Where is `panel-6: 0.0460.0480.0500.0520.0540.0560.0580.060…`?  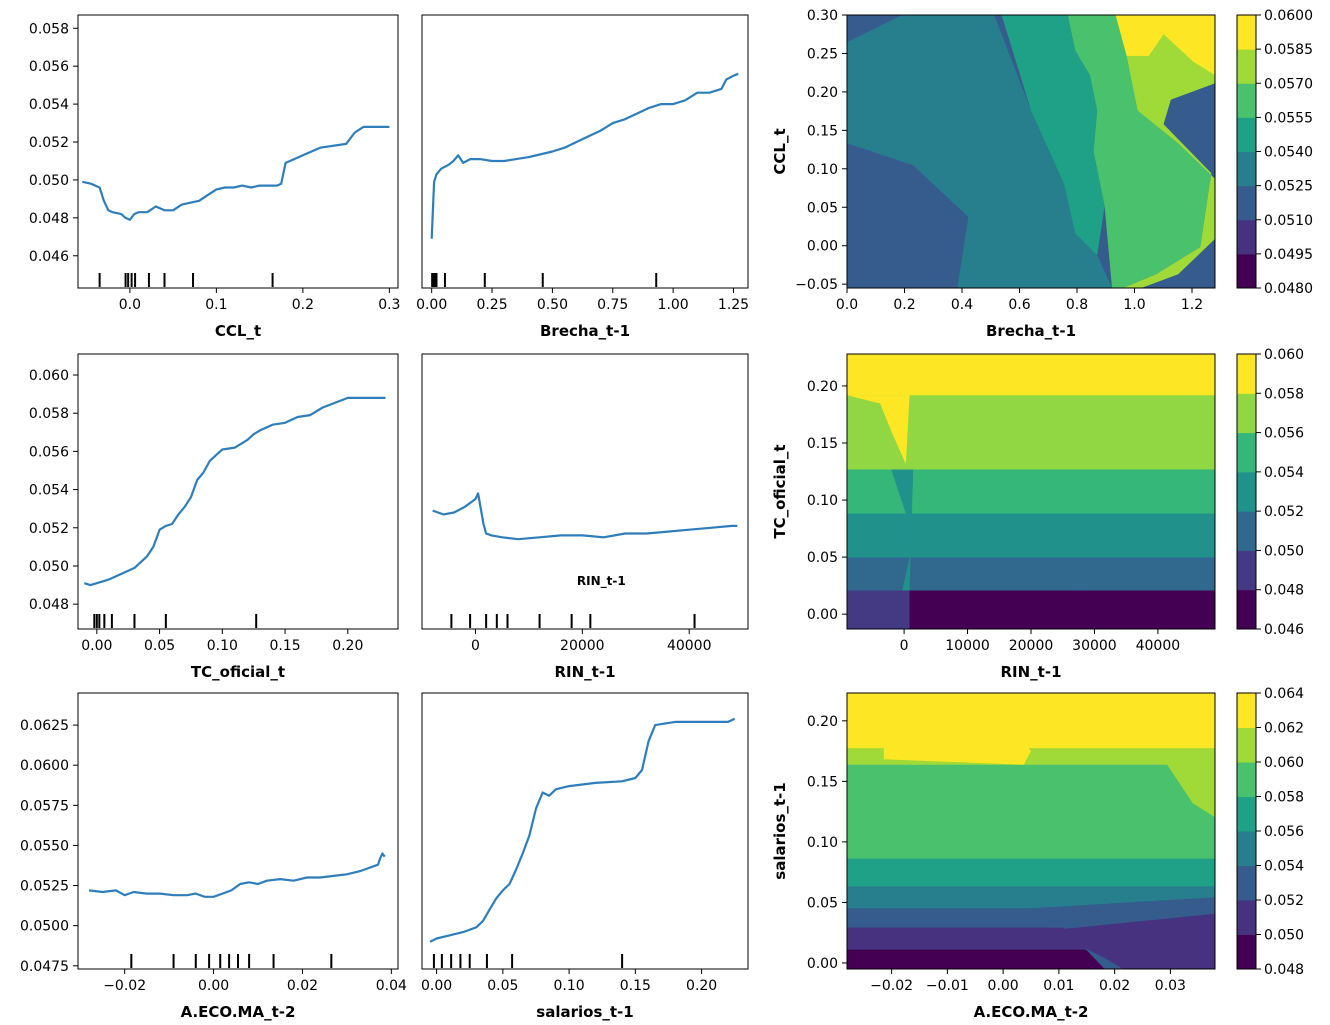
panel-6: 0.0460.0480.0500.0520.0540.0560.0580.060… is located at coordinates (1037, 514).